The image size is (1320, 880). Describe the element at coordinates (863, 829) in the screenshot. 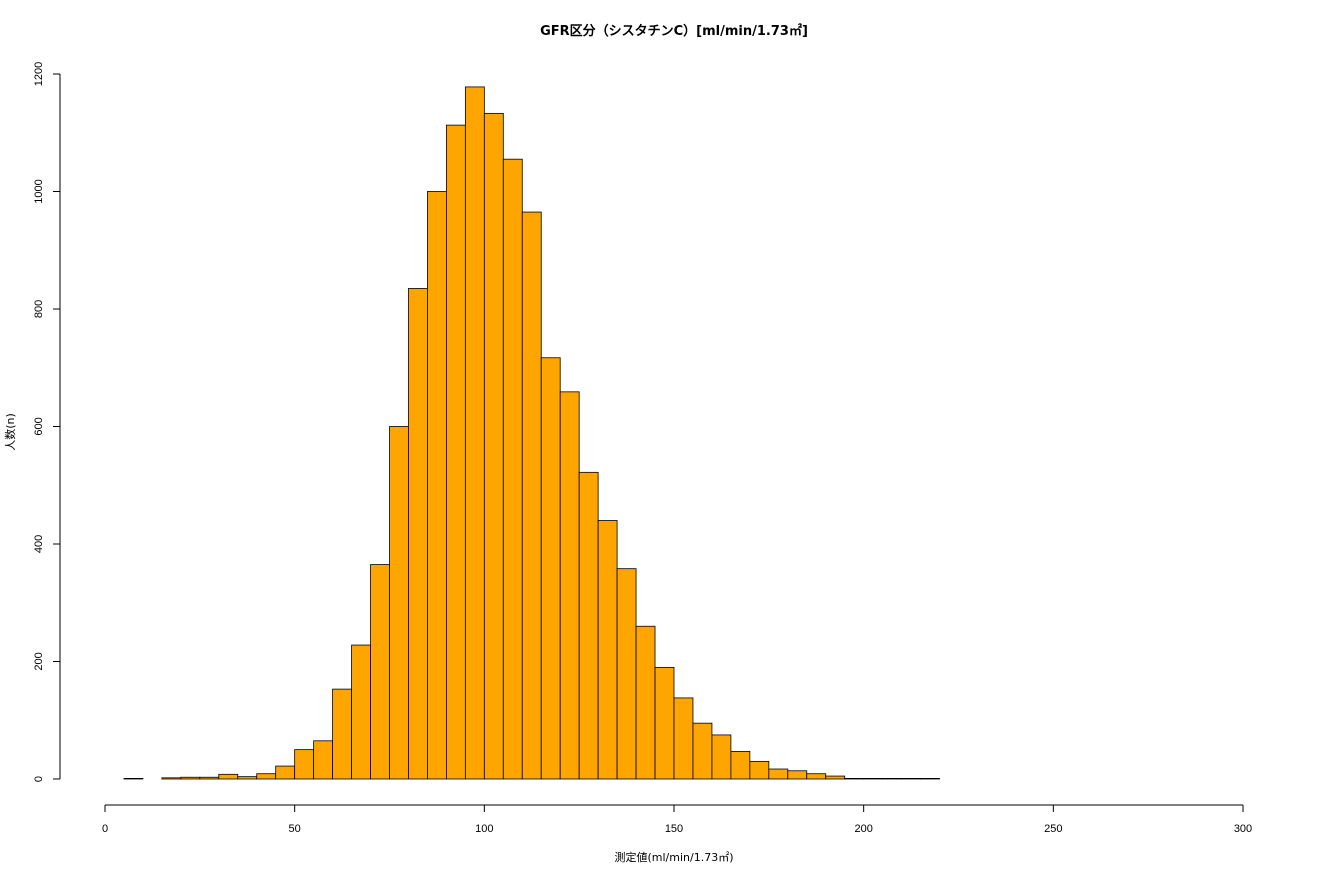

I see `x-tick-label: 200` at that location.